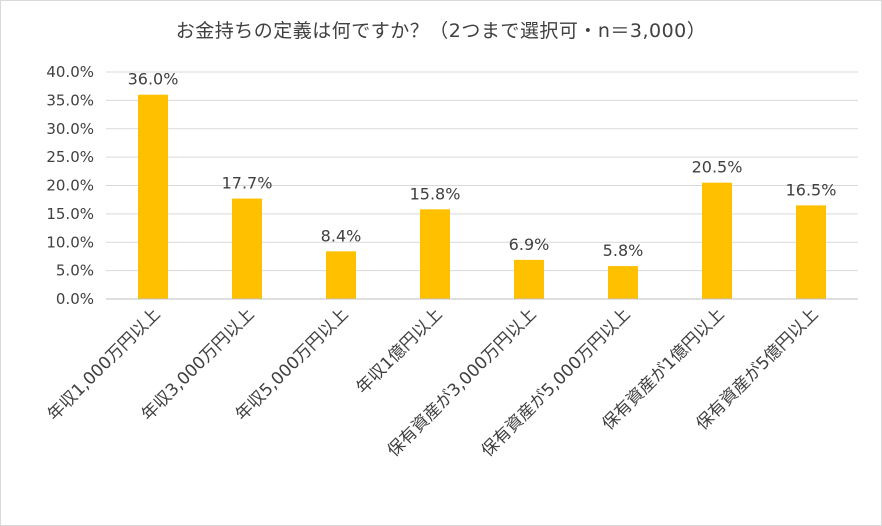  I want to click on data-label: 17.7%, so click(247, 183).